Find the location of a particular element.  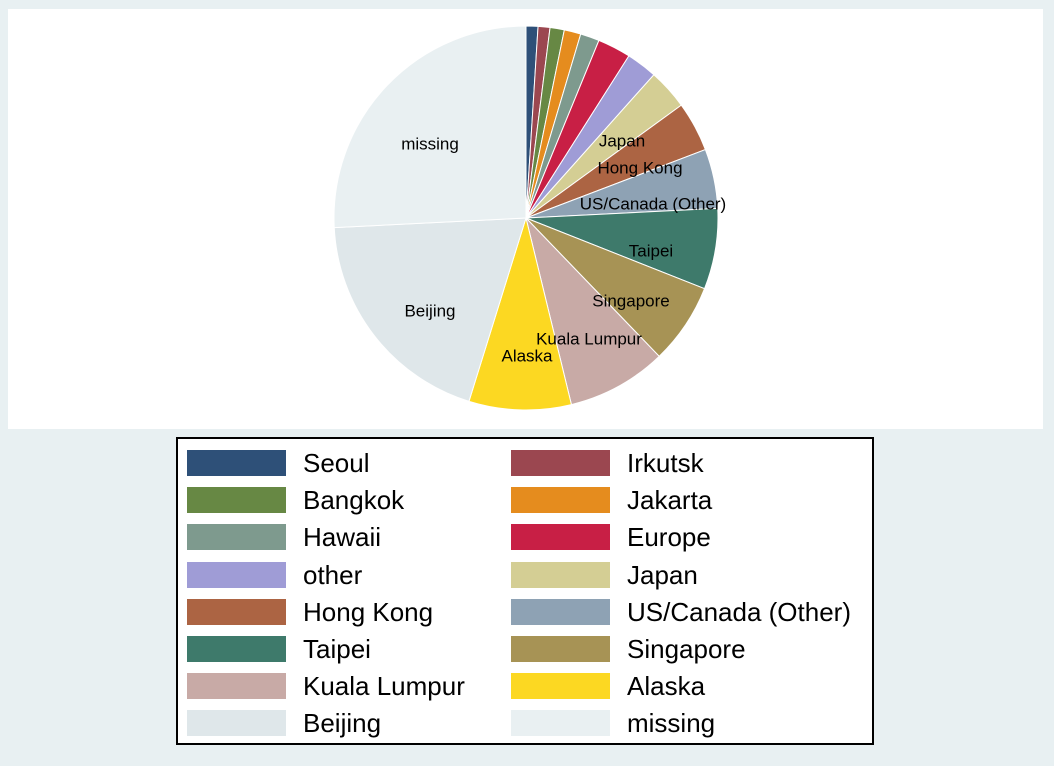

slice-label-japan: Japan is located at coordinates (622, 140).